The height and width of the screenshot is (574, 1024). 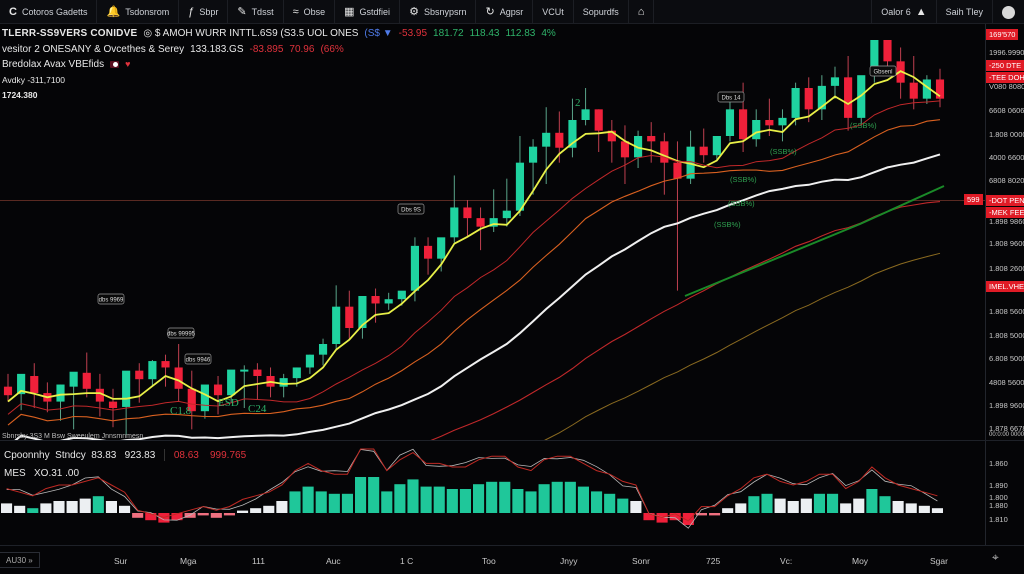 I want to click on avatar, so click(x=1008, y=12).